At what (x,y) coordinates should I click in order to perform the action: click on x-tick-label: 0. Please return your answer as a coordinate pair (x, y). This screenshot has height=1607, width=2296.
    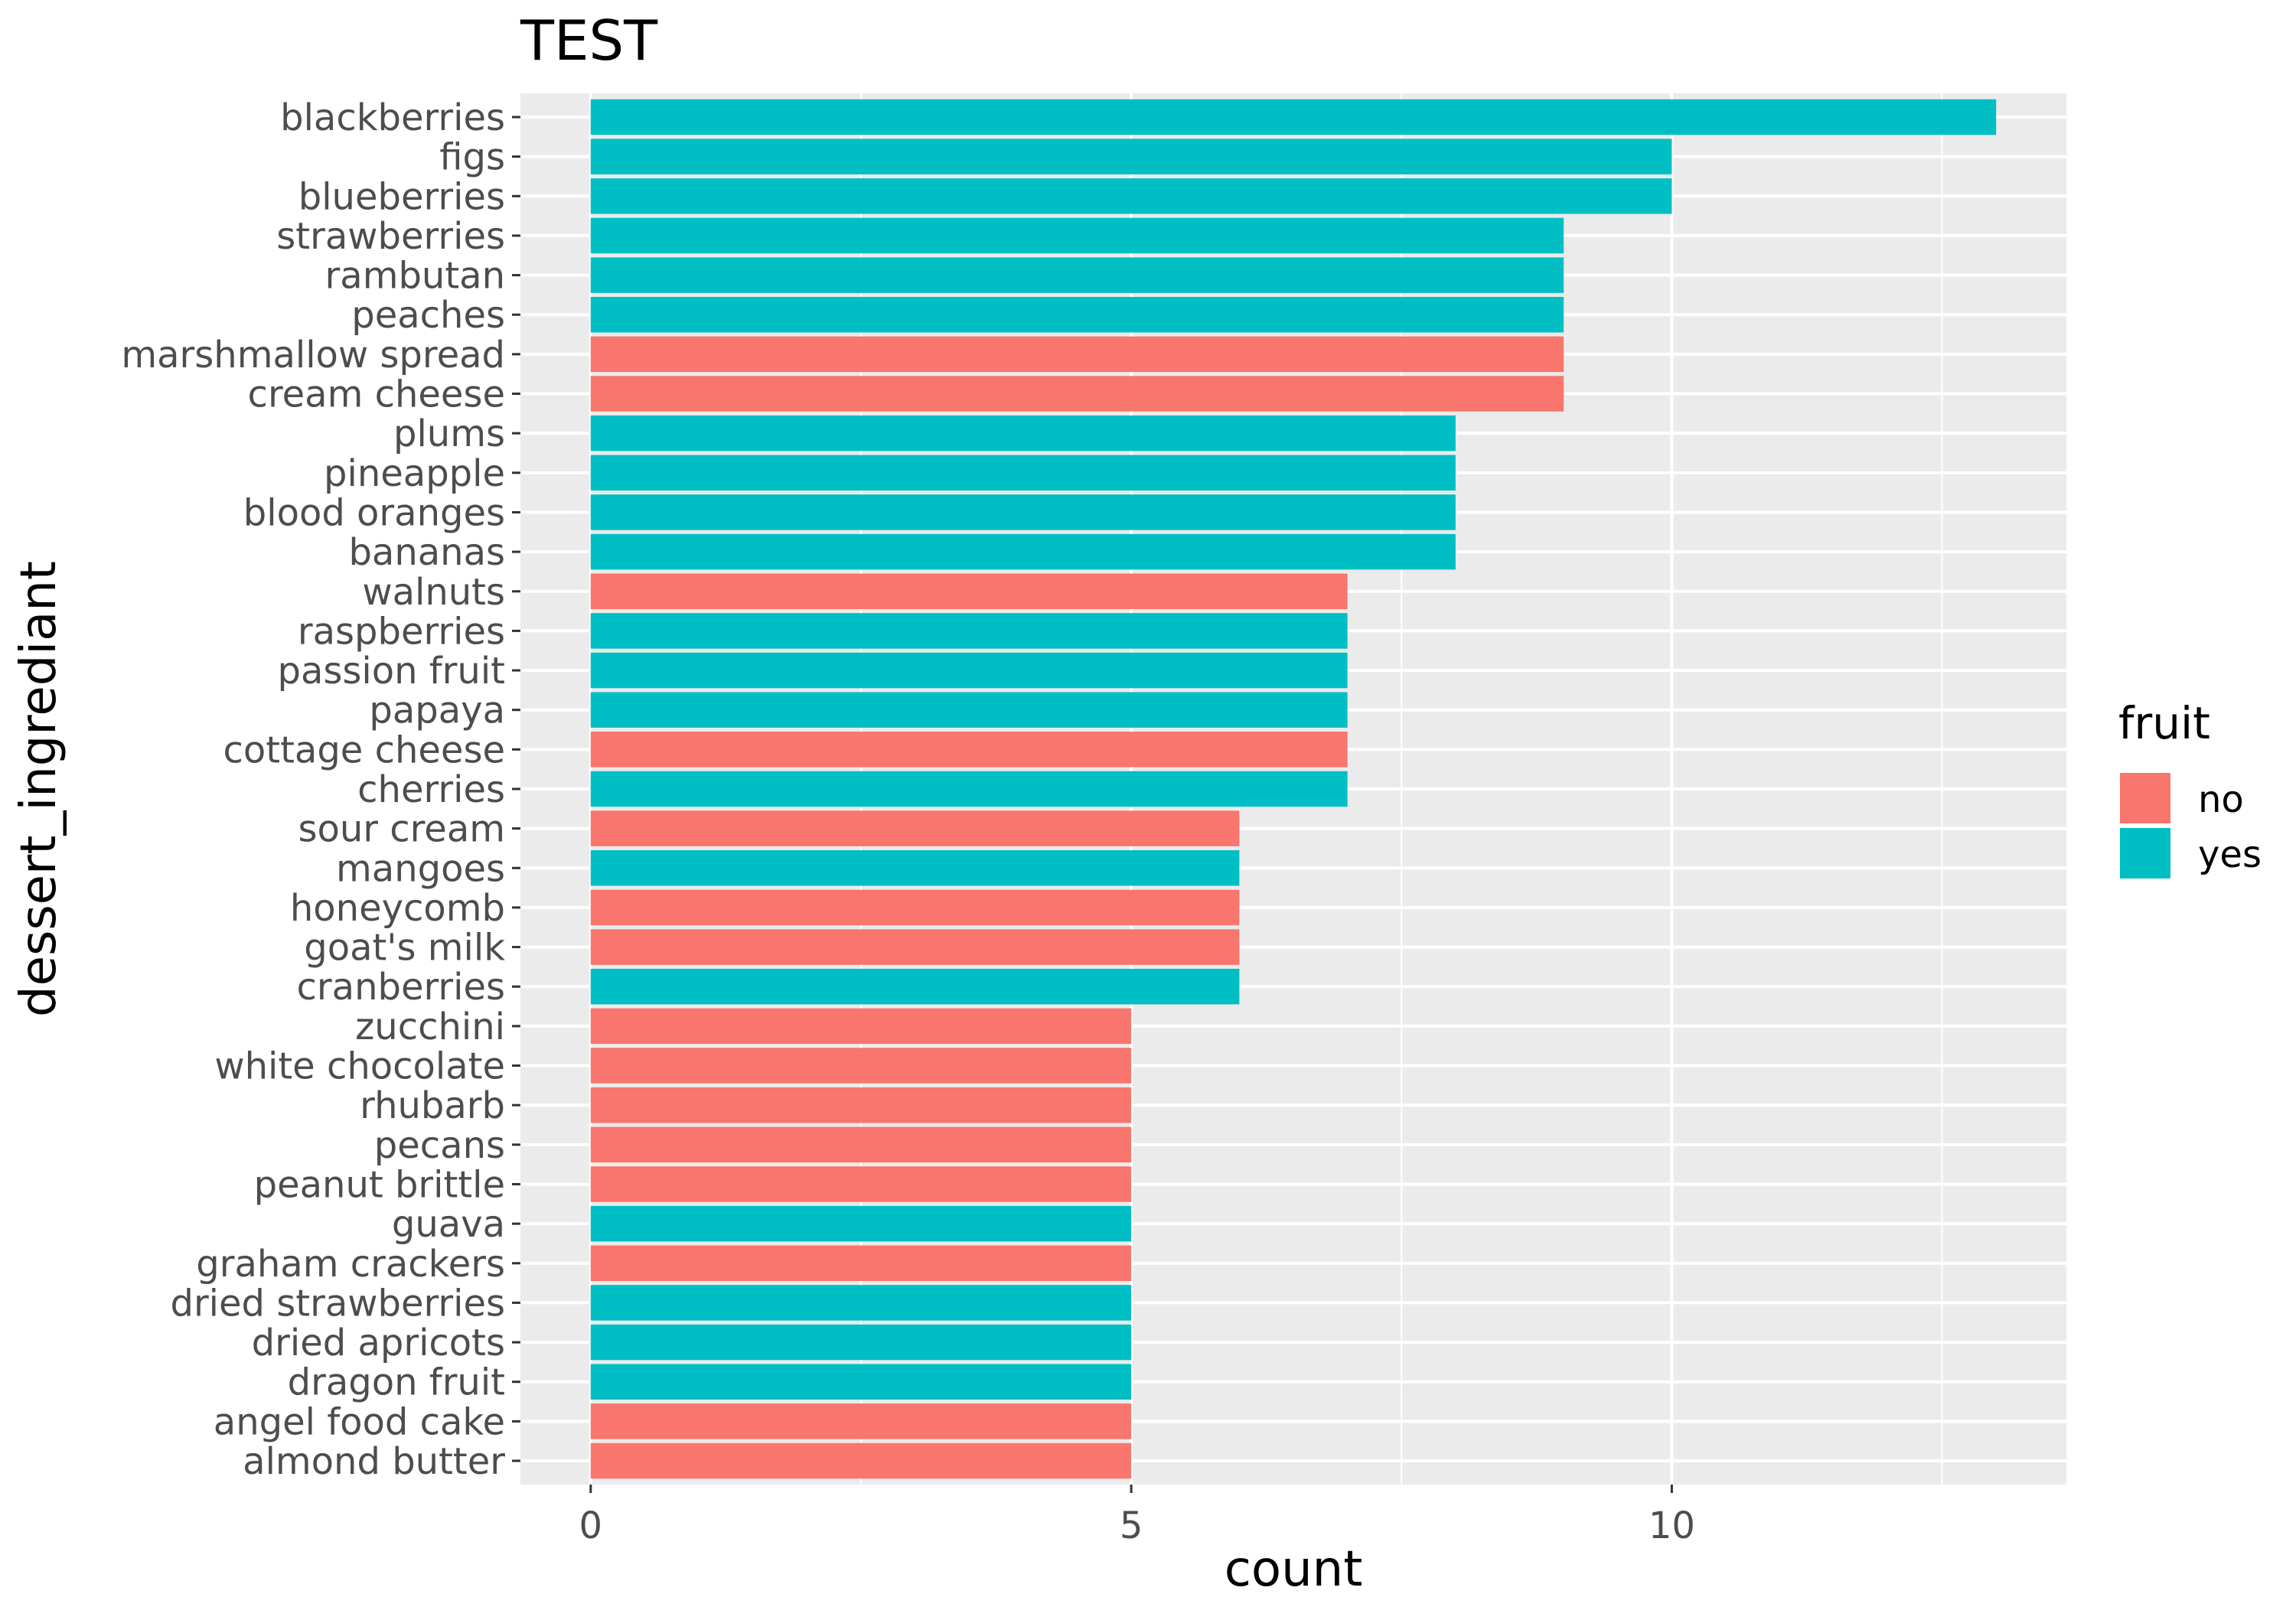
    Looking at the image, I should click on (591, 1526).